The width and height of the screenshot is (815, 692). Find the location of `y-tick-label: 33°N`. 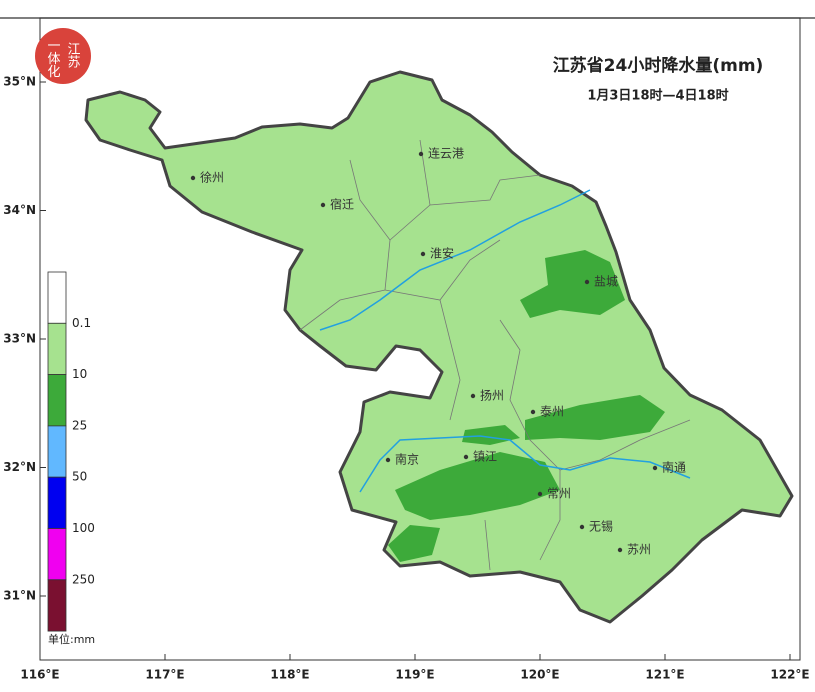

y-tick-label: 33°N is located at coordinates (19, 339).